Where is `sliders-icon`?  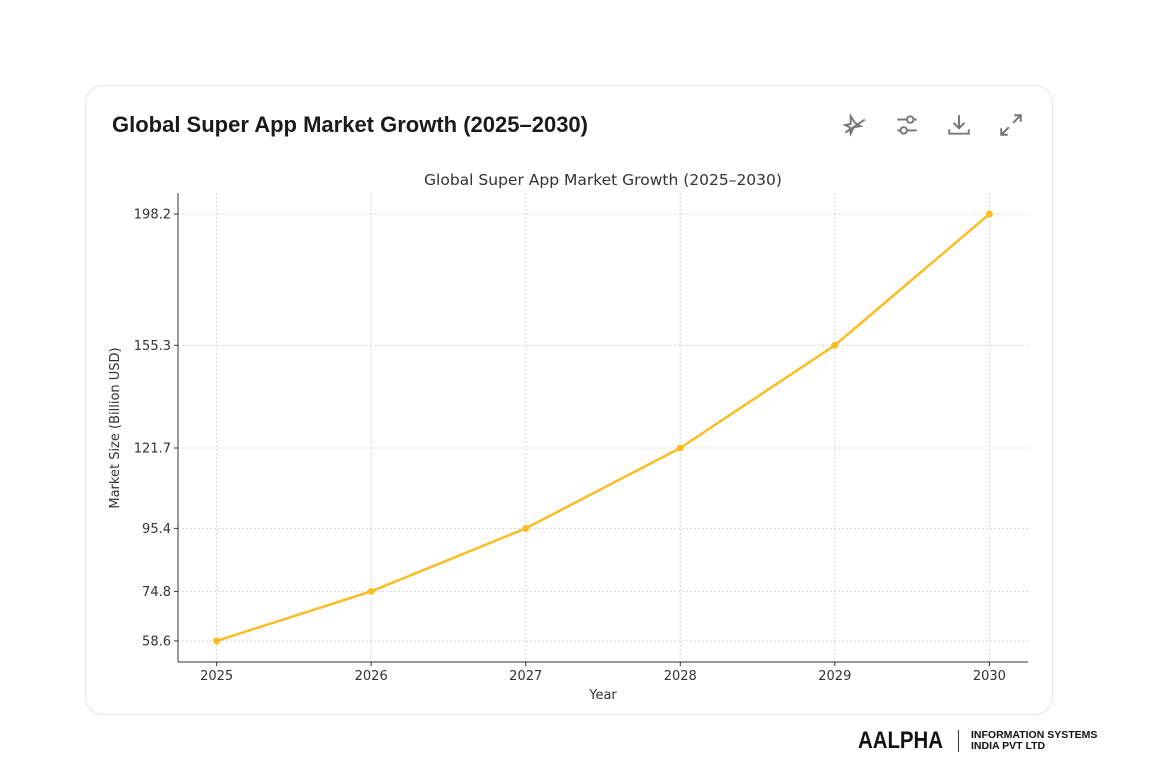
sliders-icon is located at coordinates (907, 125).